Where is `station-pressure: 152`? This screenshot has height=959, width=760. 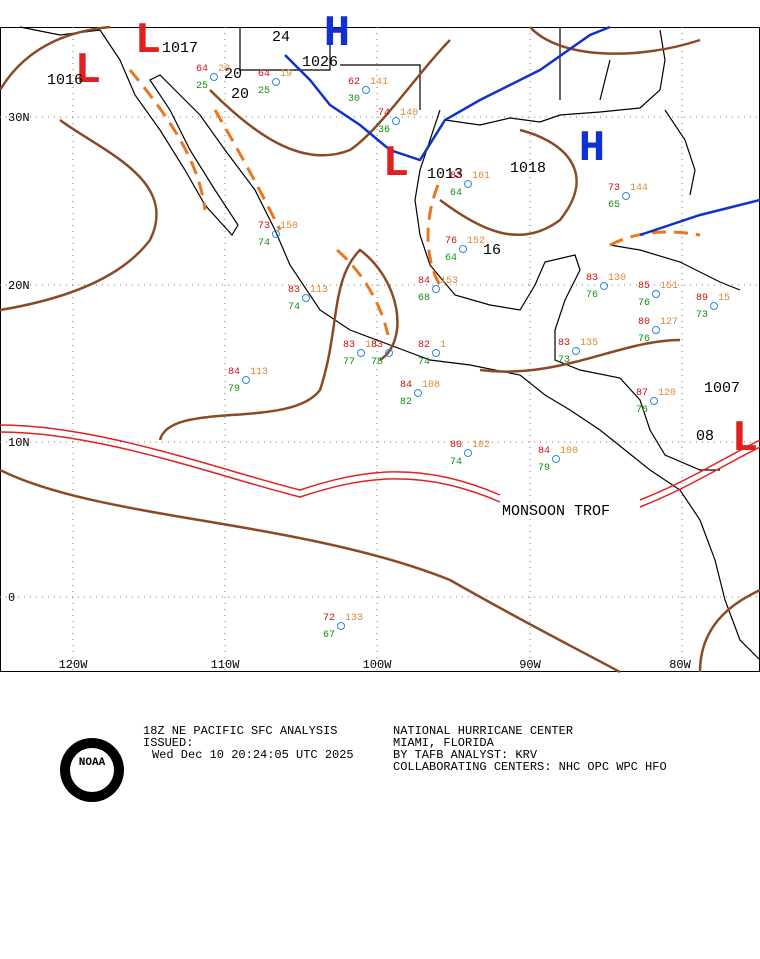 station-pressure: 152 is located at coordinates (476, 241).